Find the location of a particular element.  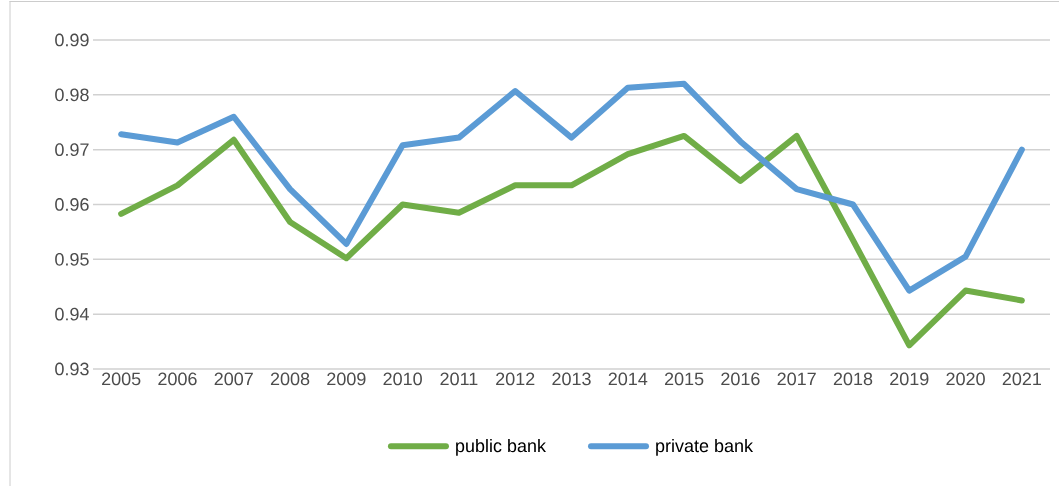

x-tick-label: 2011 is located at coordinates (459, 379).